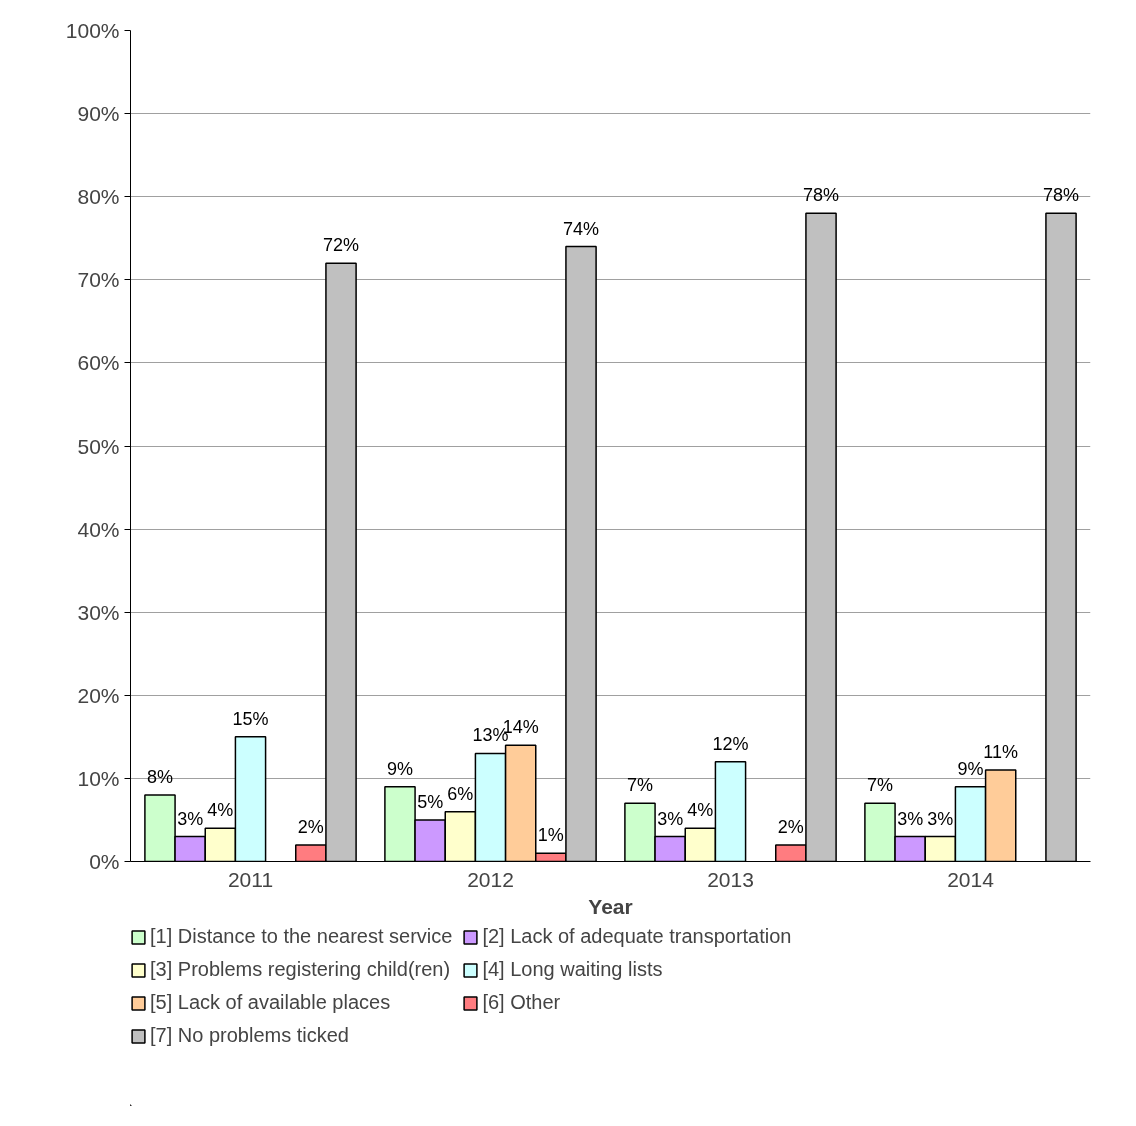 The width and height of the screenshot is (1136, 1126). I want to click on y-tick-label: 80%, so click(98, 197).